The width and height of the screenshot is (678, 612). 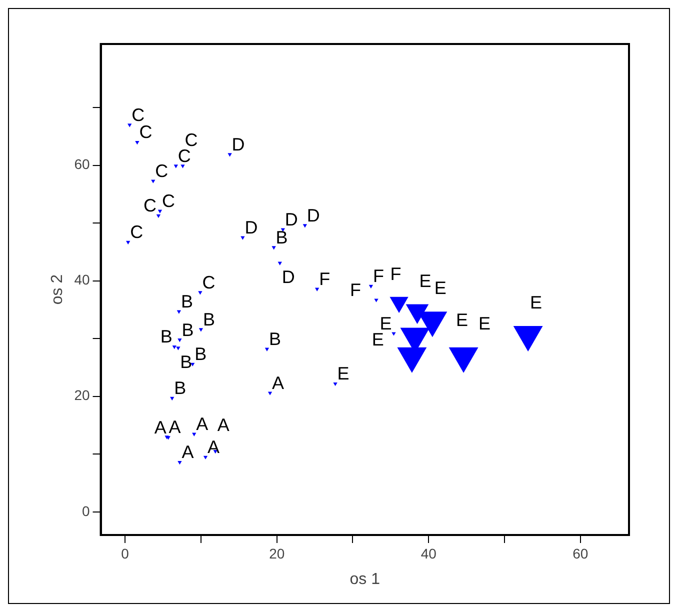 What do you see at coordinates (82, 164) in the screenshot?
I see `y-tick-label: 60` at bounding box center [82, 164].